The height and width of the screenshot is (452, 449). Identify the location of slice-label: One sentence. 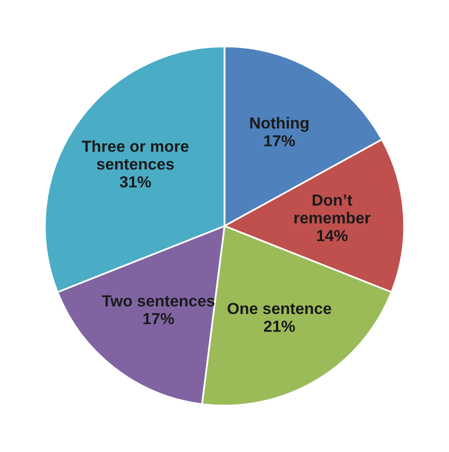
(280, 308).